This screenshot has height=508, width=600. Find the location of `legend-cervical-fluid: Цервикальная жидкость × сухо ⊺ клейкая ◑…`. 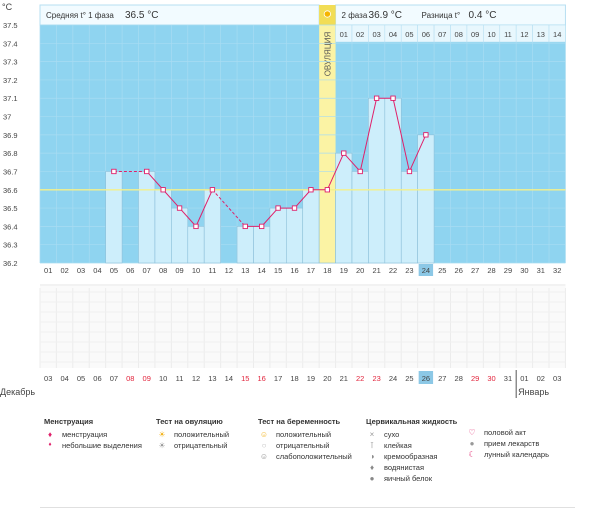

legend-cervical-fluid: Цервикальная жидкость × сухо ⊺ клейкая ◑… is located at coordinates (411, 450).